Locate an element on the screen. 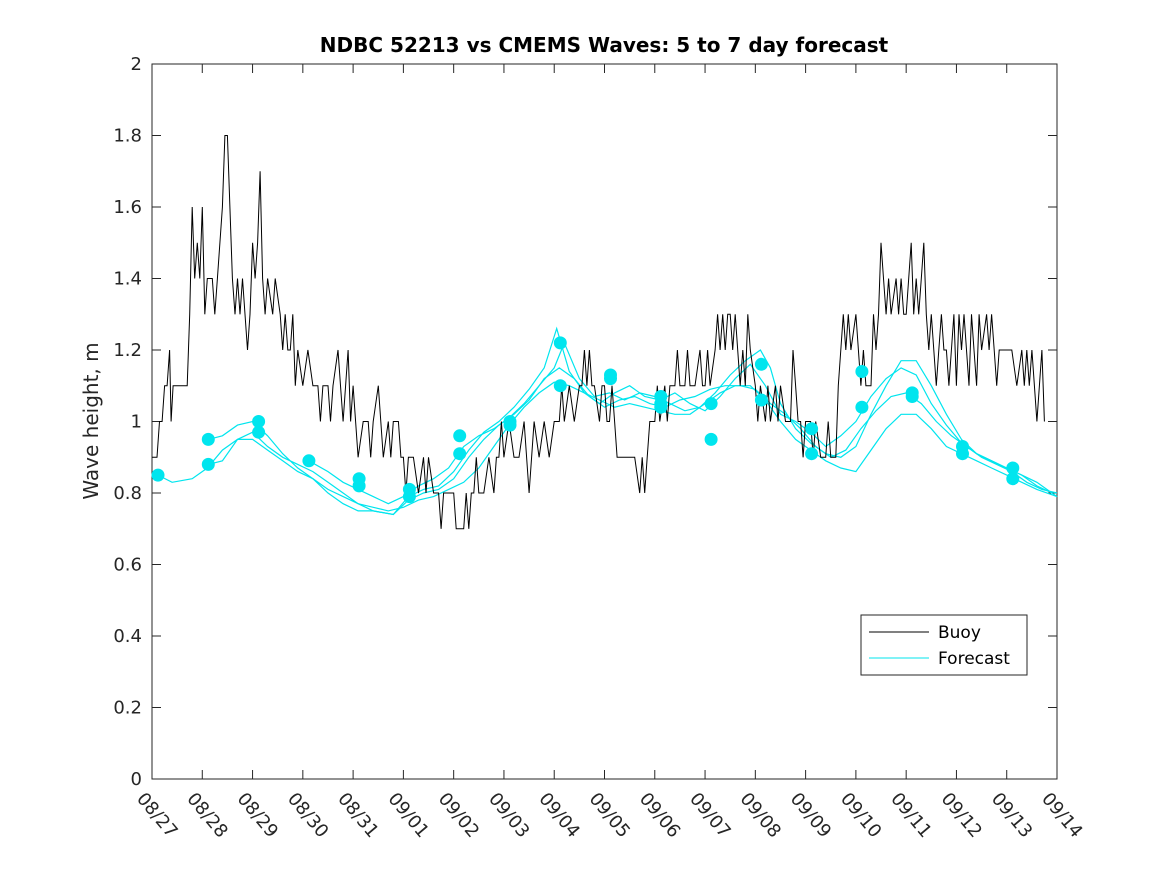  y-tick-label: 1 is located at coordinates (136, 422).